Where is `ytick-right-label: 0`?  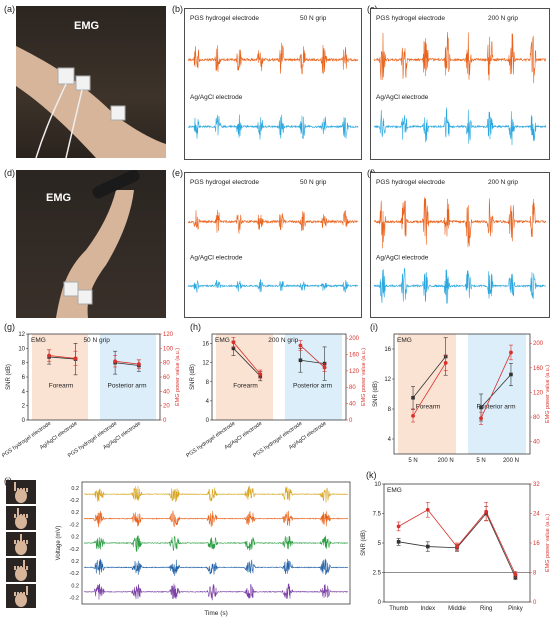
ytick-right-label: 0 is located at coordinates (165, 421).